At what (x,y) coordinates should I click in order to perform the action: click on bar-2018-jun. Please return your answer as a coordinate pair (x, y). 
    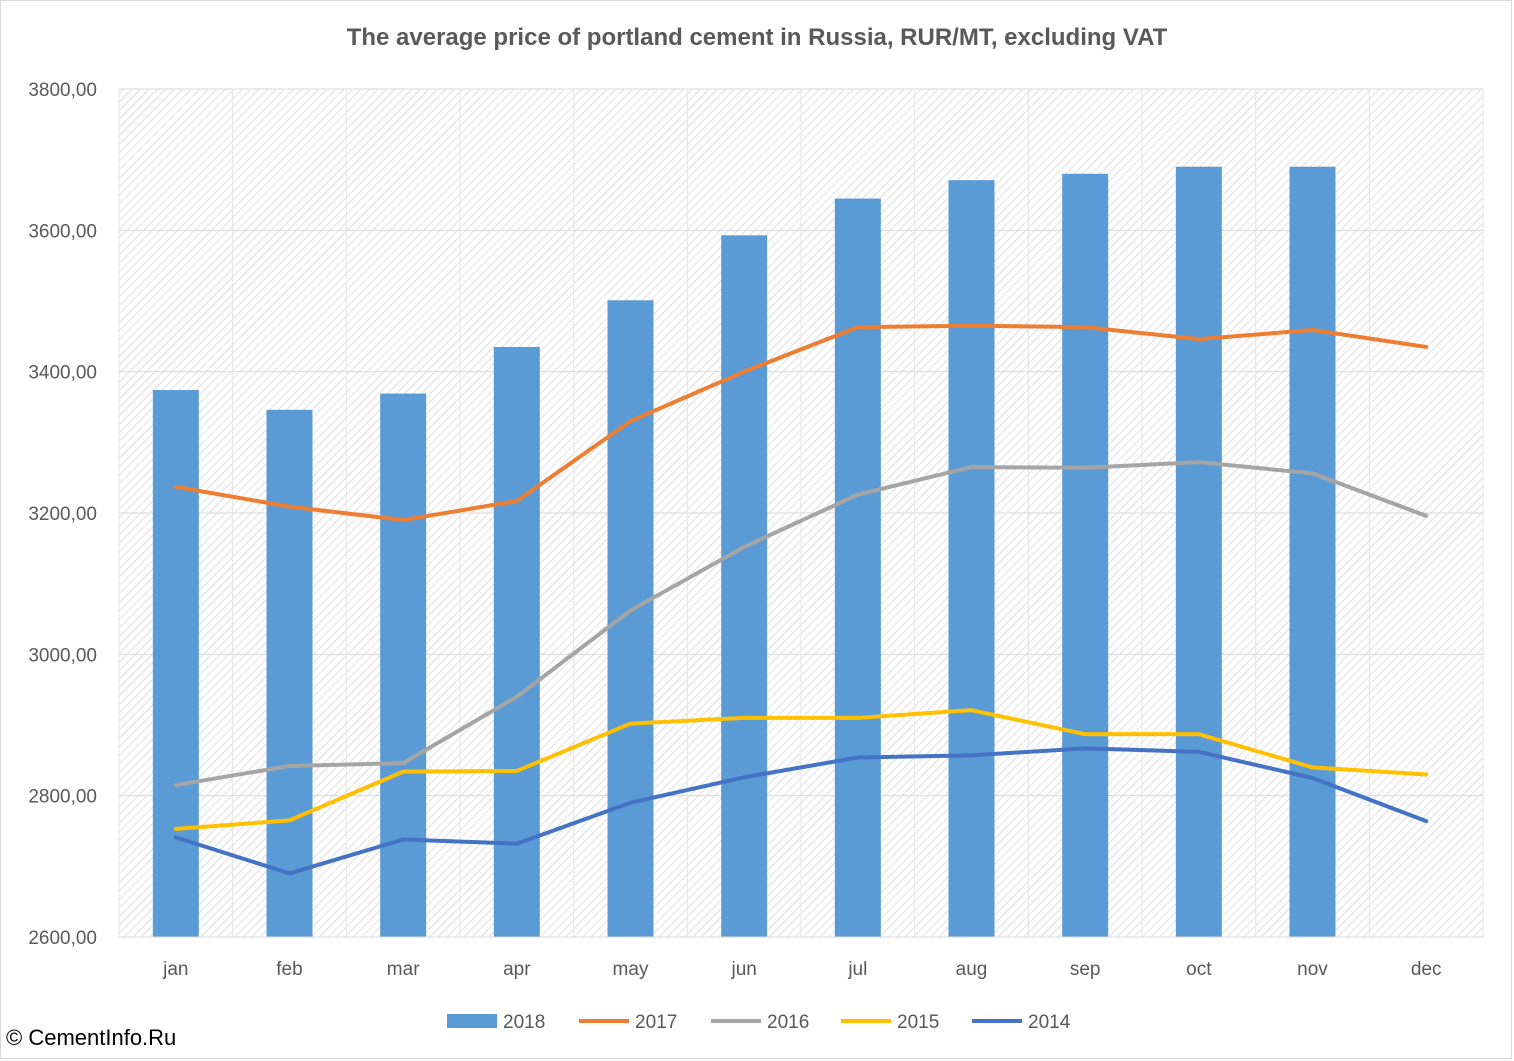
    Looking at the image, I should click on (744, 586).